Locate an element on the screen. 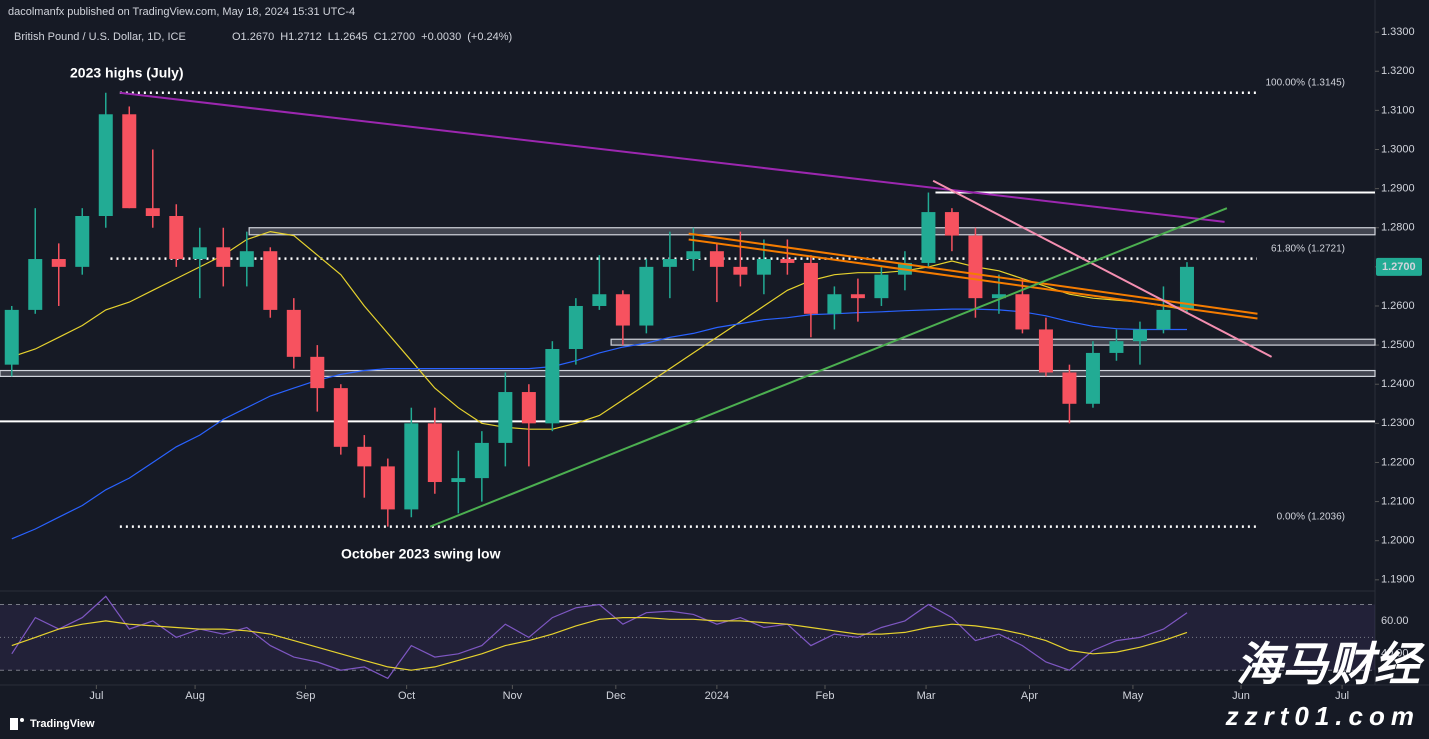 The image size is (1429, 739). x-tick-label: Mar is located at coordinates (926, 696).